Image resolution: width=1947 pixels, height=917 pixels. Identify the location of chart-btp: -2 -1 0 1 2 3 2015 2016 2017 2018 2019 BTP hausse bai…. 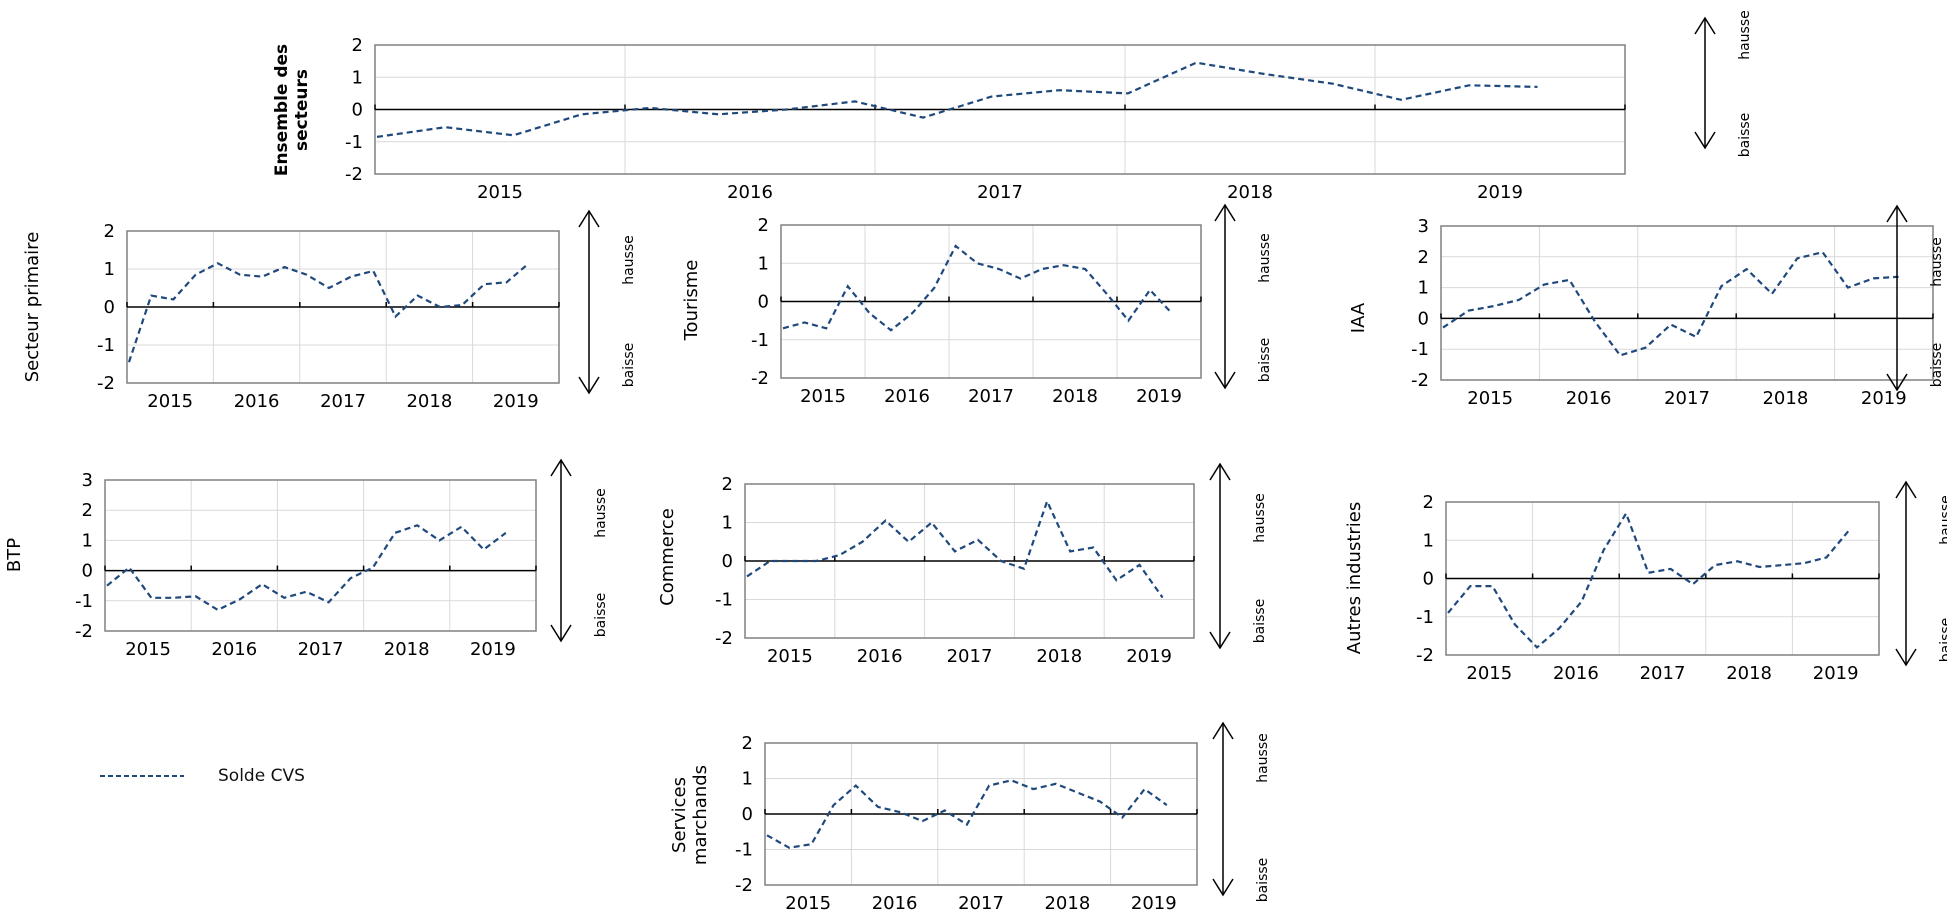
(306, 559).